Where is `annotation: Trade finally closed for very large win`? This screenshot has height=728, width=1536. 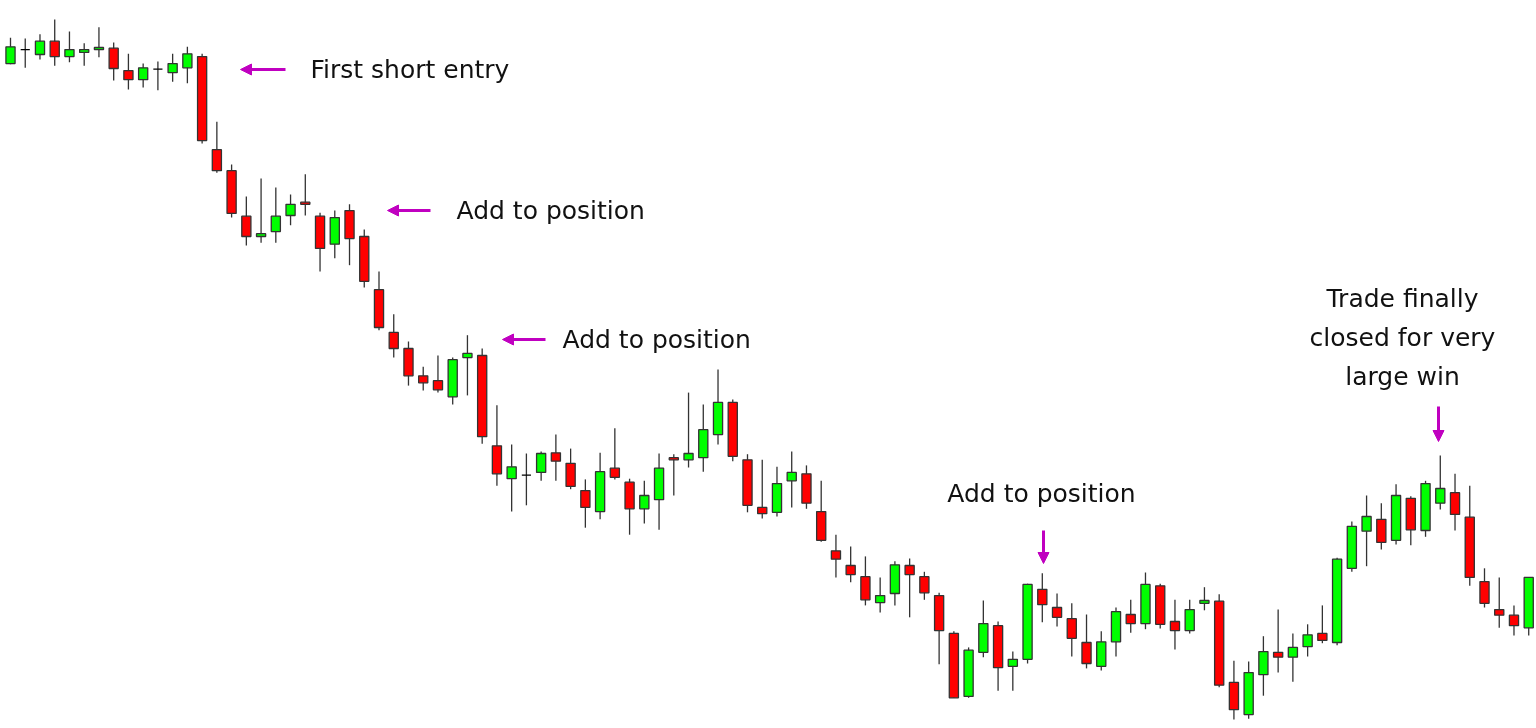
annotation: Trade finally closed for very large win is located at coordinates (1402, 337).